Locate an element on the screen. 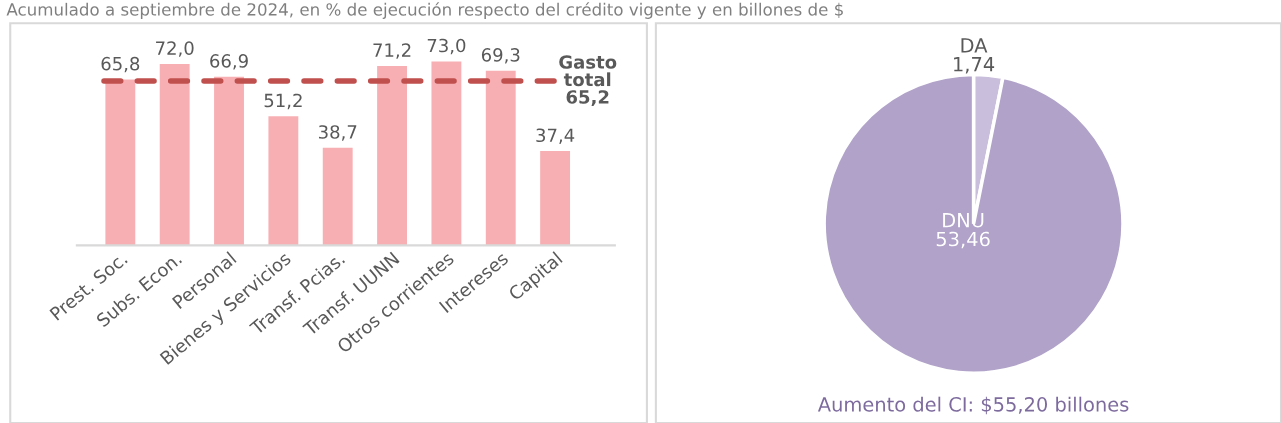  data-label: 65,8 is located at coordinates (120, 64).